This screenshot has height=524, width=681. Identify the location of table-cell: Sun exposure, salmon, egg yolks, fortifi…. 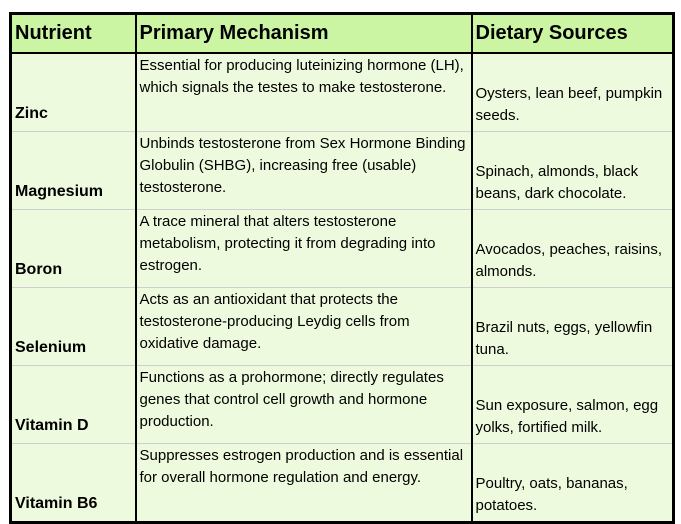
(572, 404).